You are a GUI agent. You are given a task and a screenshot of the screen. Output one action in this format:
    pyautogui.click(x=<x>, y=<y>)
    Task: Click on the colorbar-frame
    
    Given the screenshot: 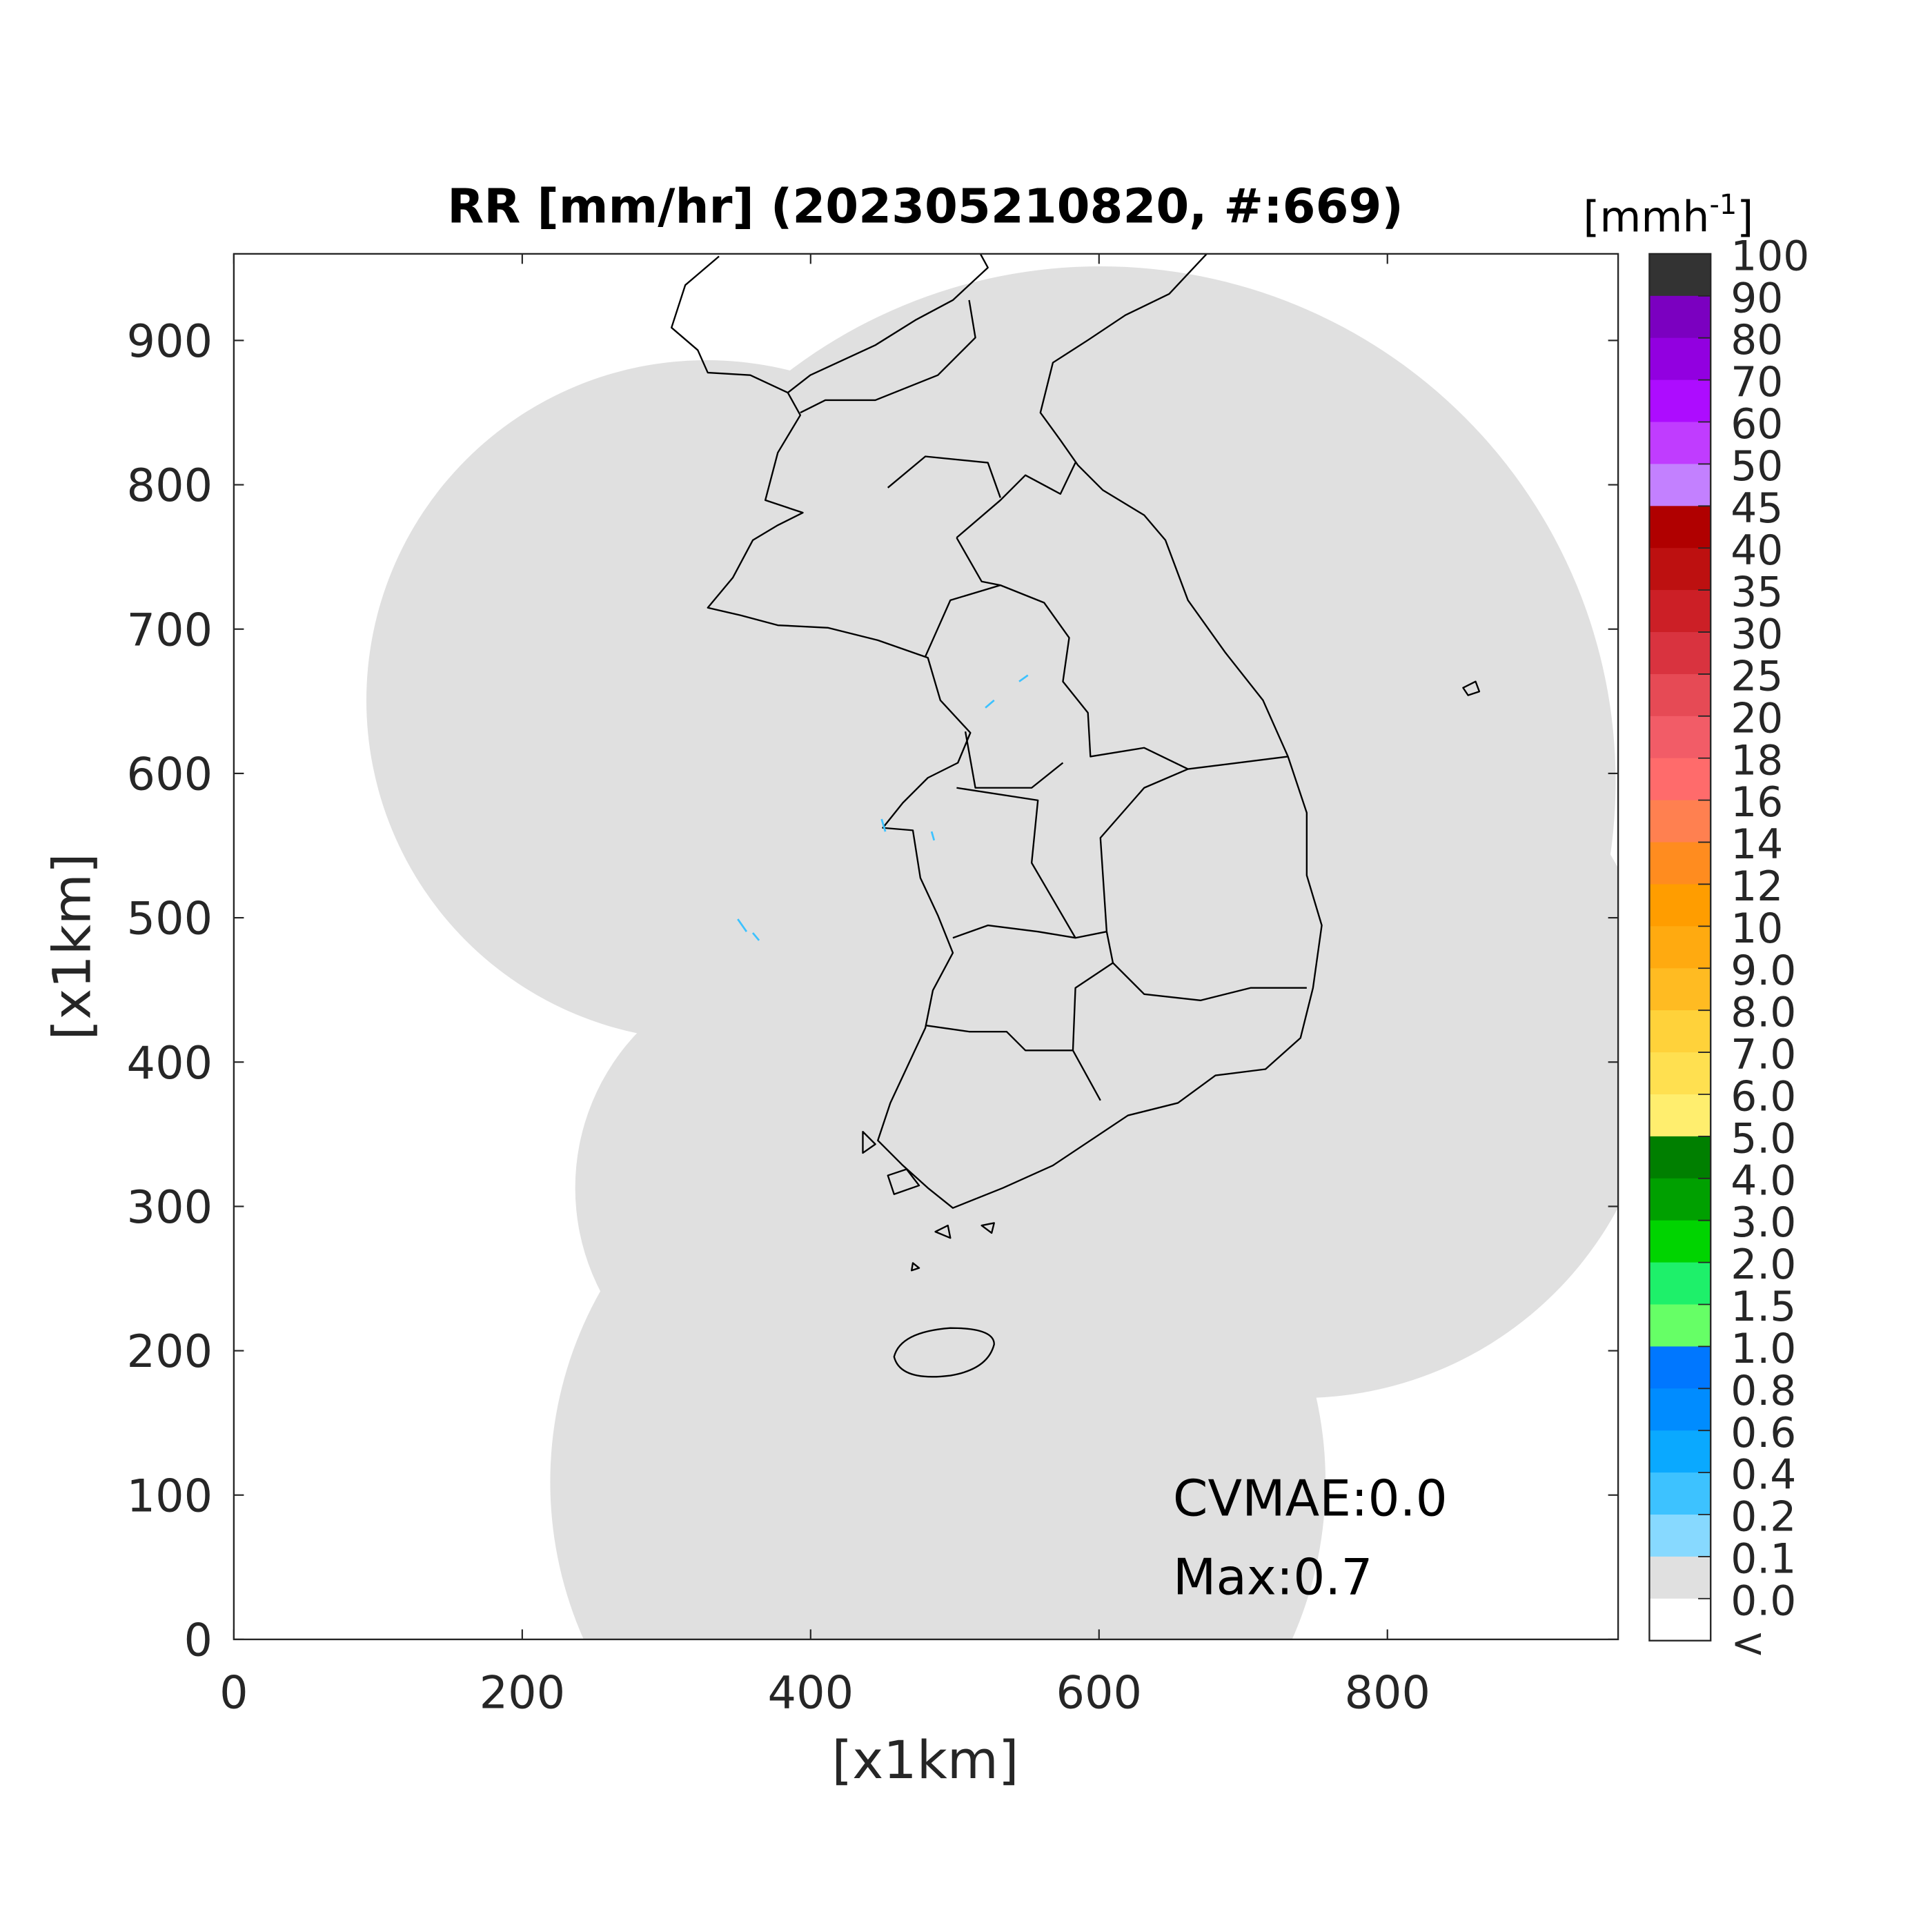 What is the action you would take?
    pyautogui.click(x=1680, y=947)
    